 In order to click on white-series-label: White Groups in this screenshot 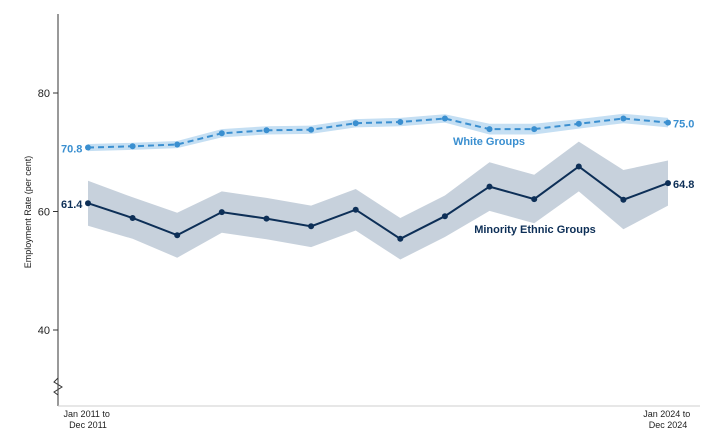, I will do `click(489, 142)`.